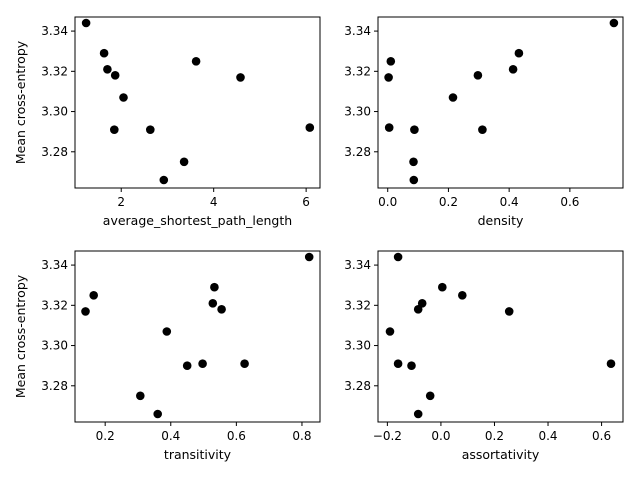  What do you see at coordinates (387, 436) in the screenshot?
I see `x-tick-label: −0.2` at bounding box center [387, 436].